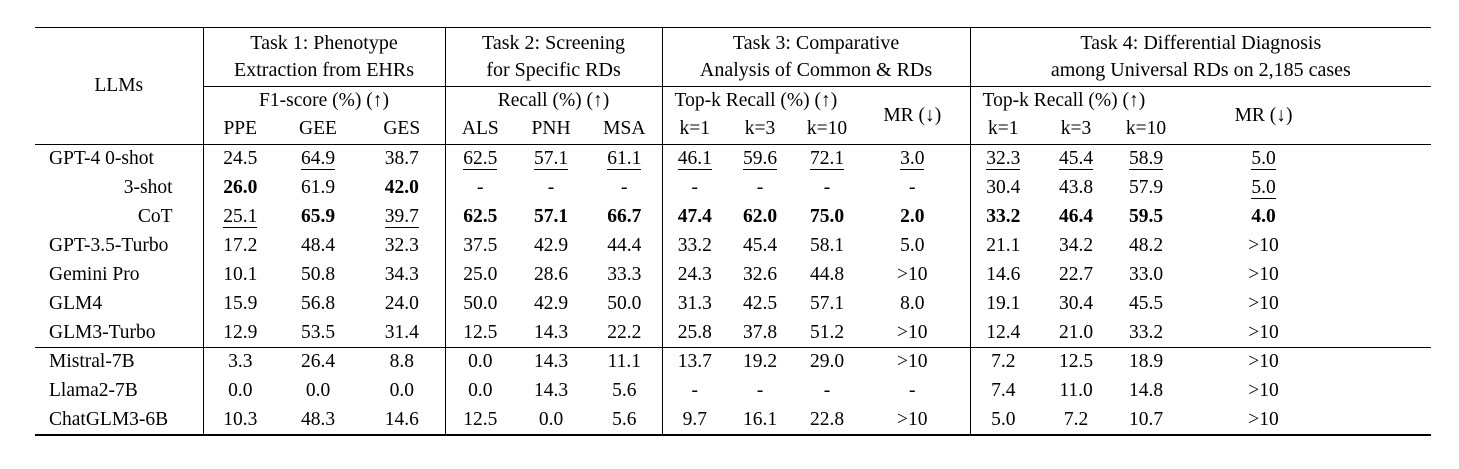  I want to click on metric-value-cell: 37.8, so click(760, 333).